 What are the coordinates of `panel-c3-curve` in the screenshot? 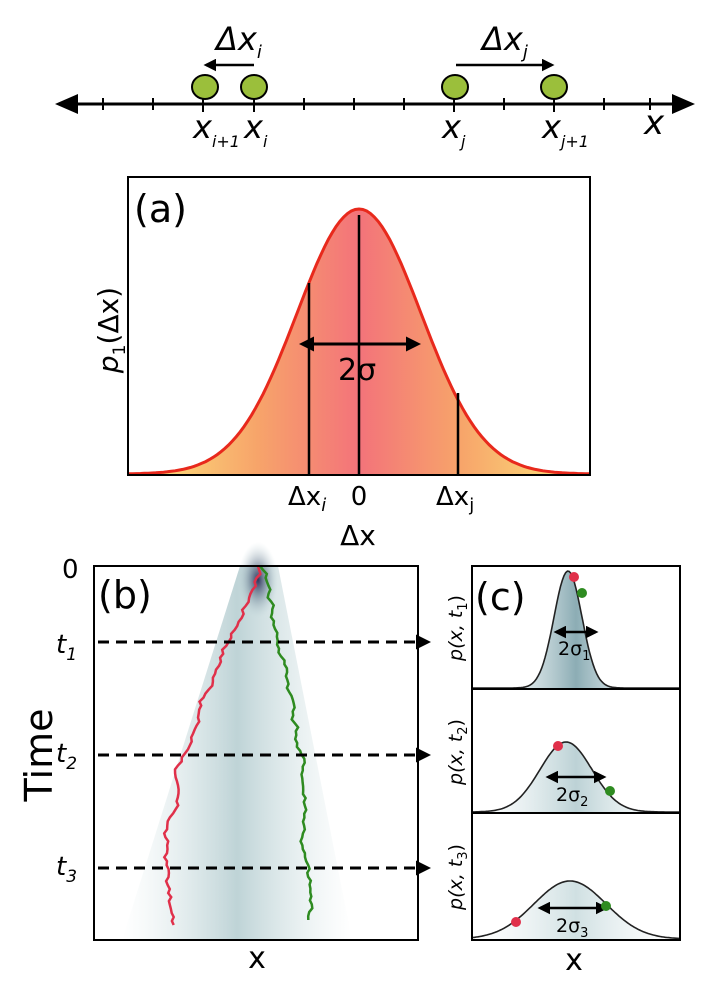 It's located at (576, 910).